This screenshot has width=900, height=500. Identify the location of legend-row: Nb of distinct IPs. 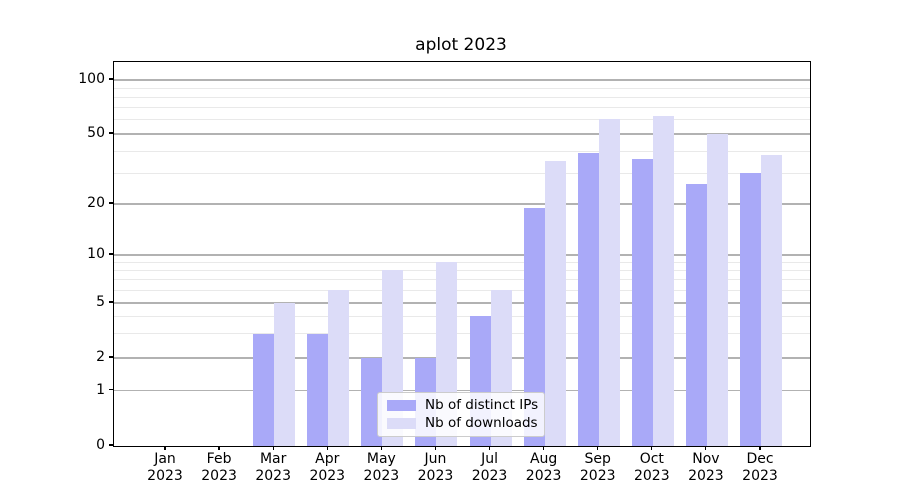
(463, 405).